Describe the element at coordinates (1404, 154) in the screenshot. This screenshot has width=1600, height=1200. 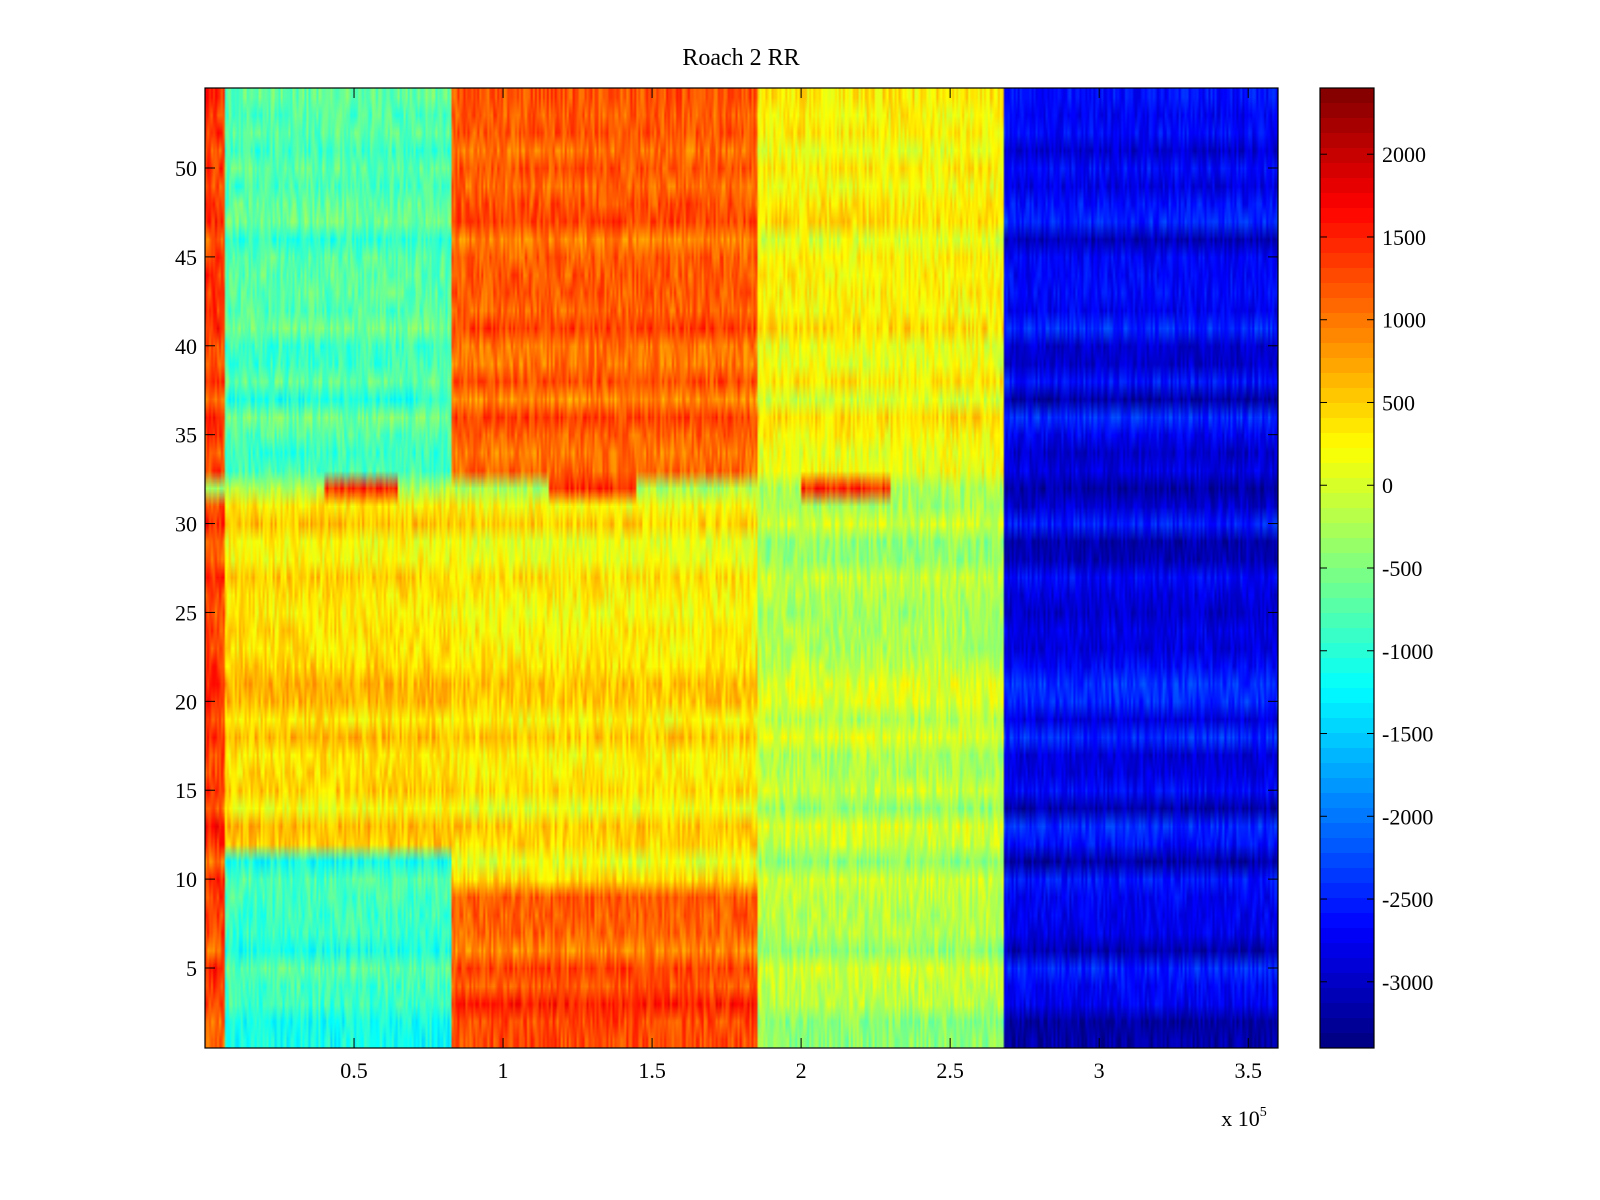
I see `colorbar-tick-label: 2000` at that location.